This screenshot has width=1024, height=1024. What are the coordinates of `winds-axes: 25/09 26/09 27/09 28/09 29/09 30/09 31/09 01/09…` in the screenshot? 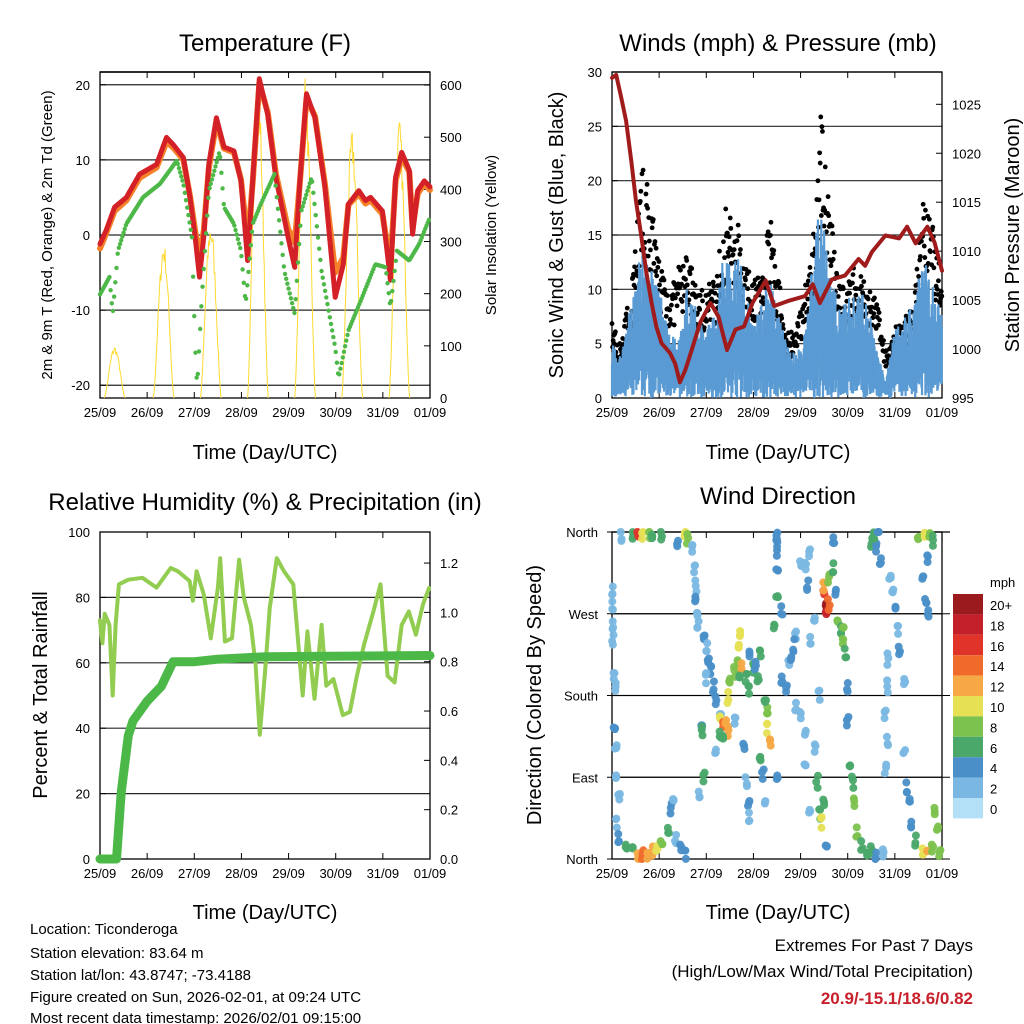 It's located at (784, 242).